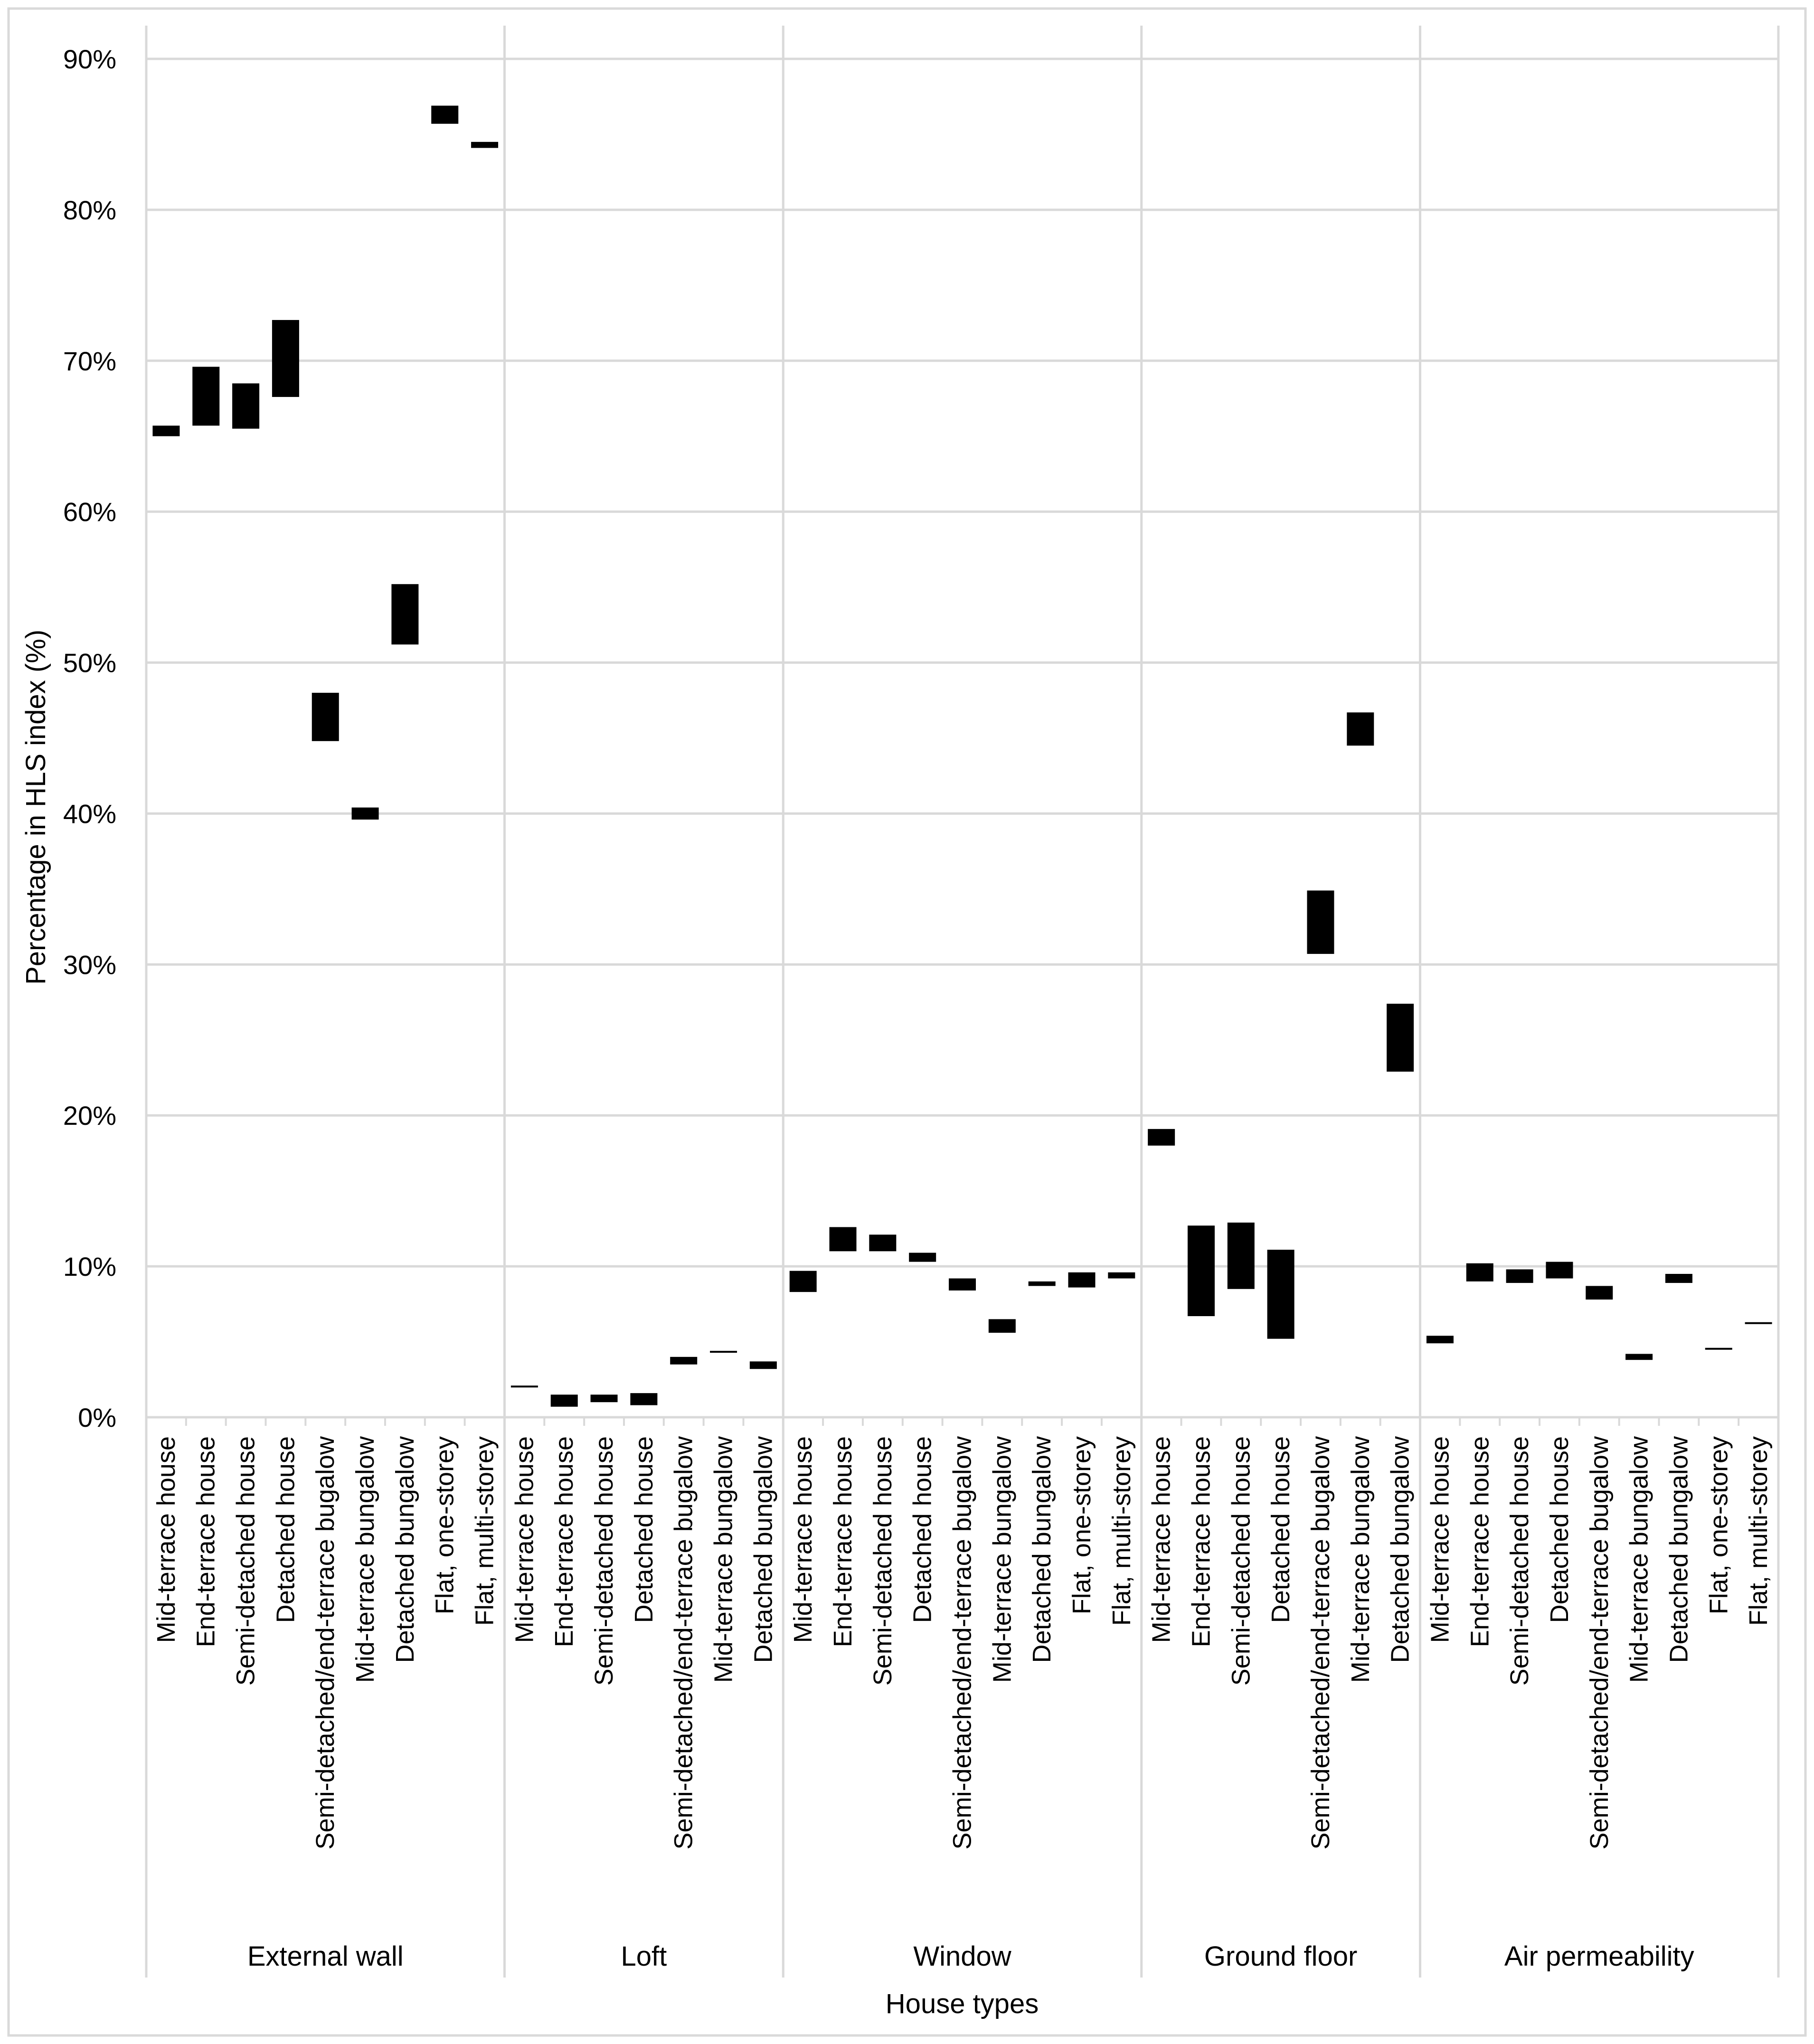 The height and width of the screenshot is (2044, 1814). I want to click on group-label: Window, so click(962, 1957).